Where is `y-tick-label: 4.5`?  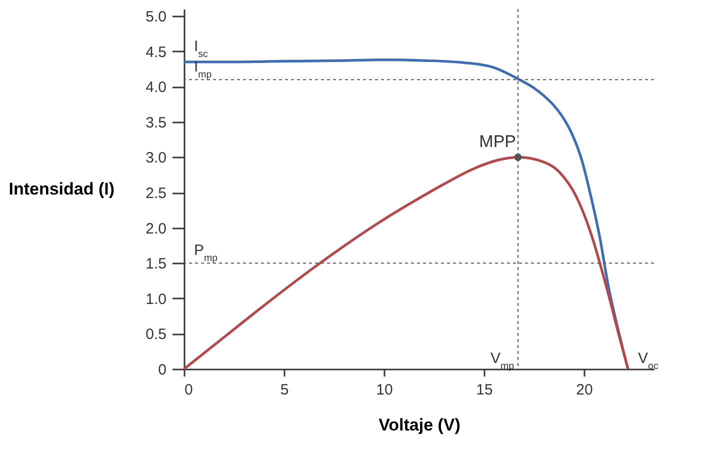 y-tick-label: 4.5 is located at coordinates (156, 52).